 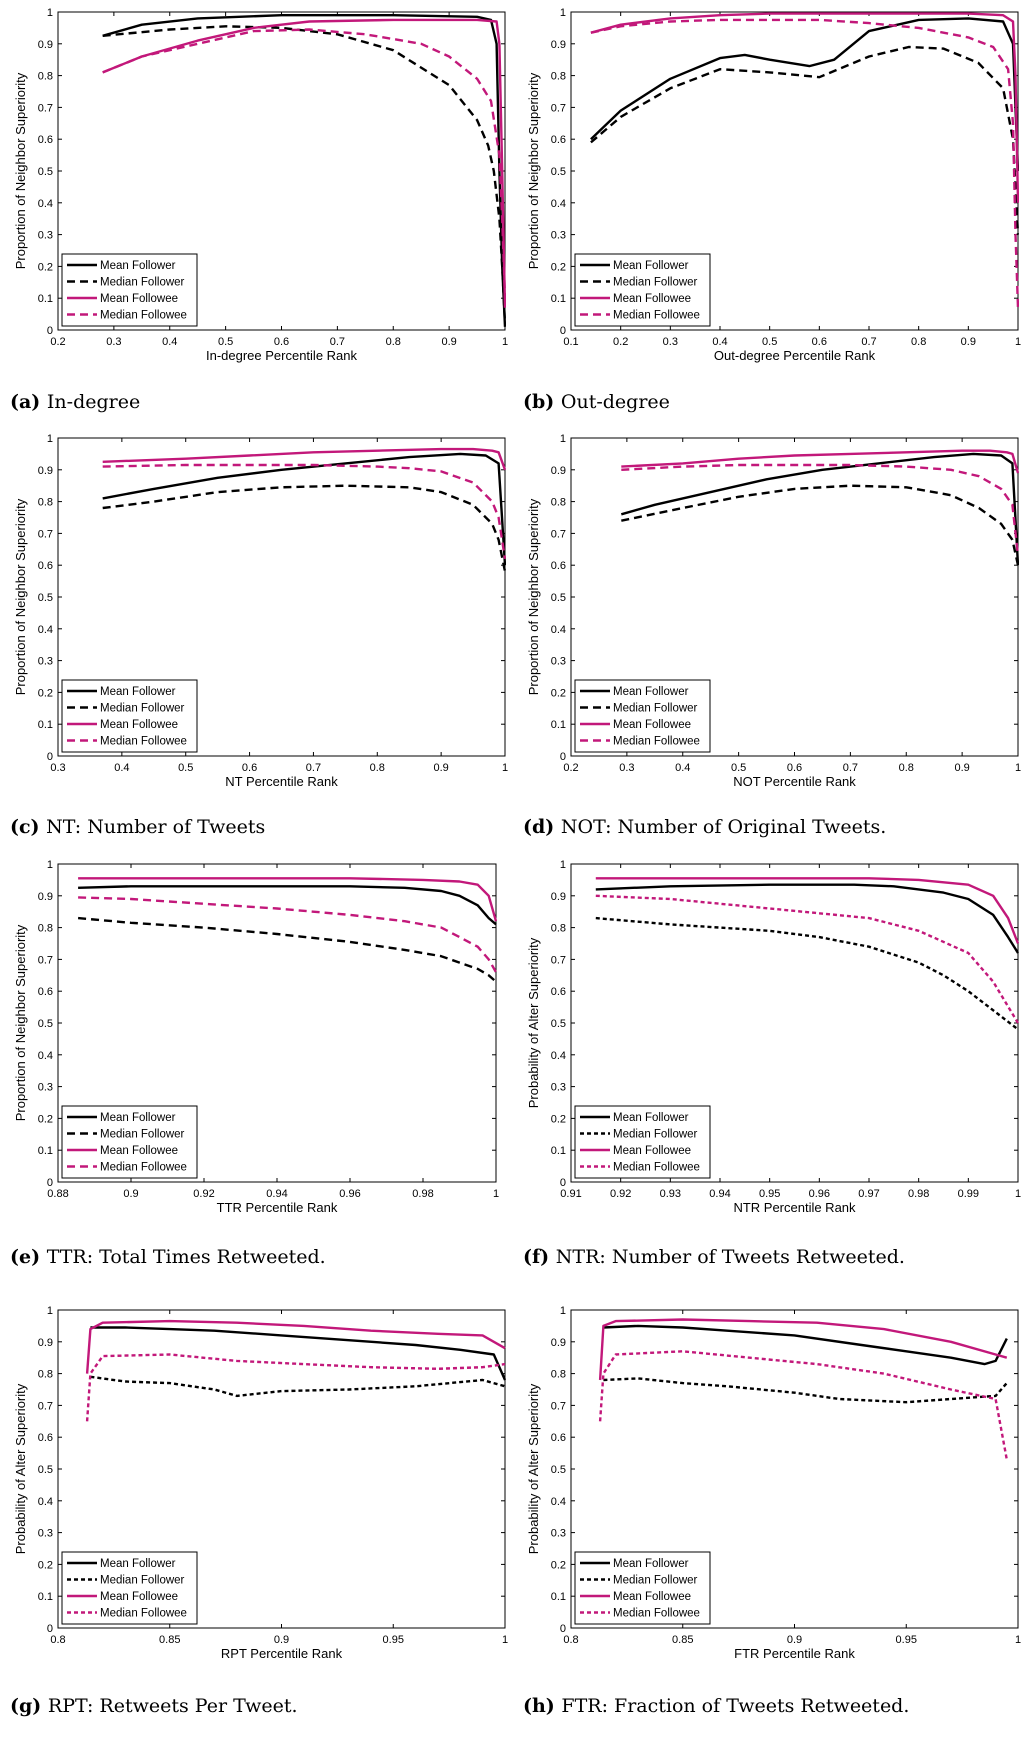 What do you see at coordinates (203, 1194) in the screenshot?
I see `x-tick-label: 0.92` at bounding box center [203, 1194].